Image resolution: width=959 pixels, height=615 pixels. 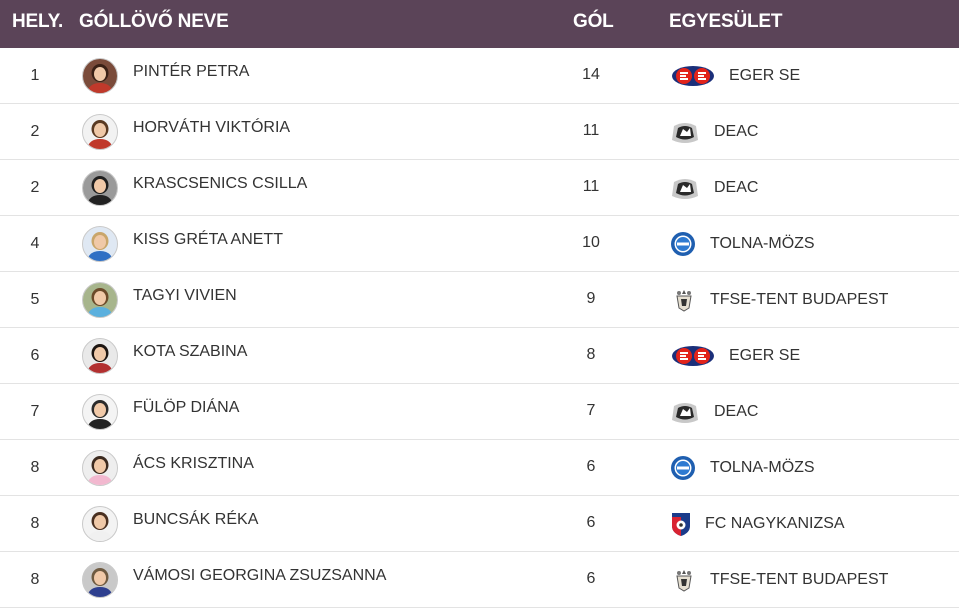 What do you see at coordinates (479, 244) in the screenshot?
I see `table-row: 4 KISS GRÉTA ANETT 10 TOLNA-MÖZS` at bounding box center [479, 244].